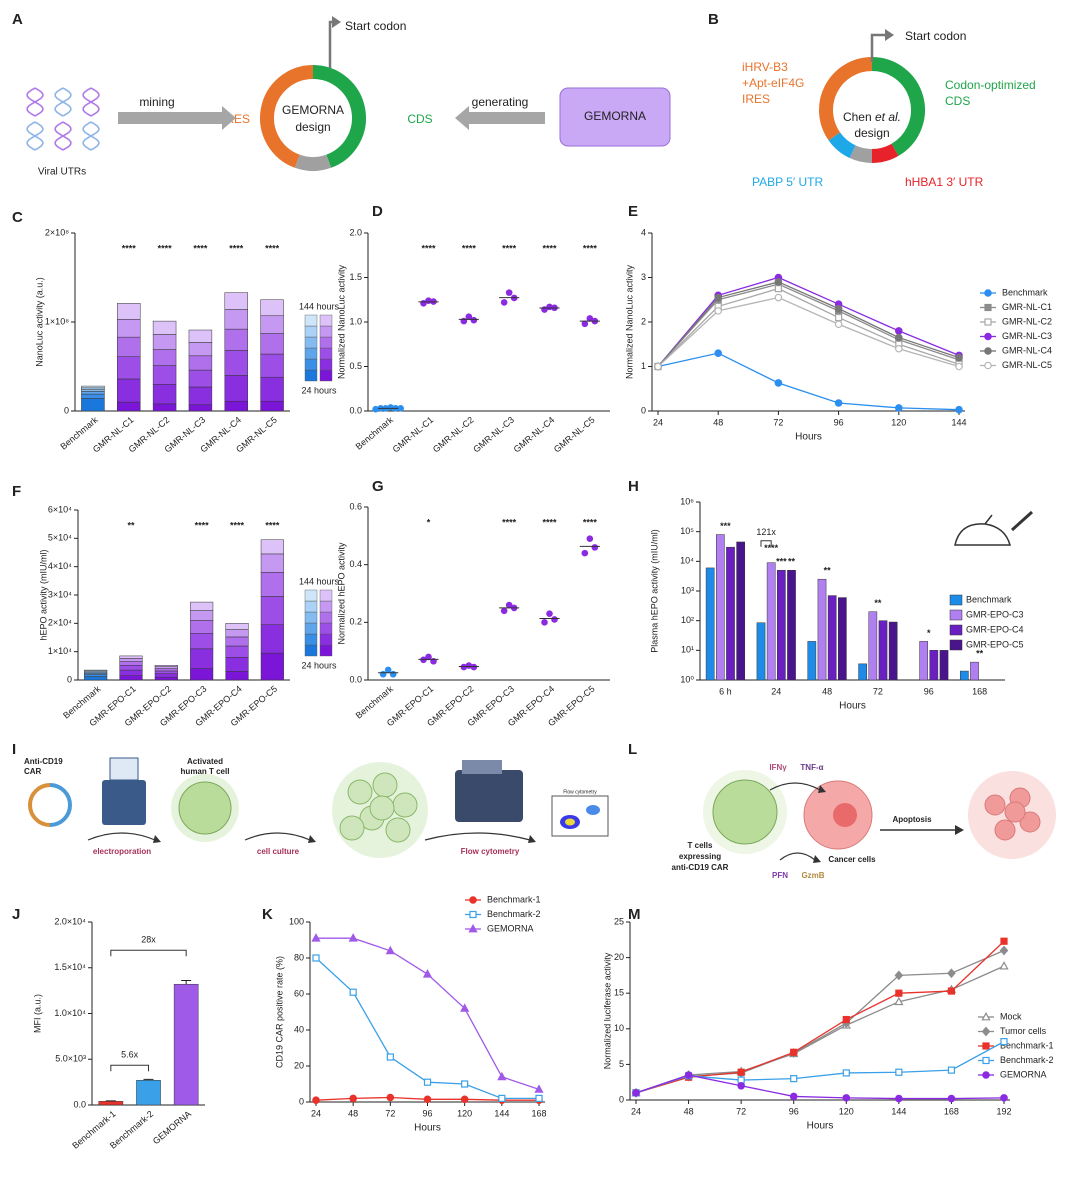 This screenshot has width=1080, height=1177. I want to click on legend-label: Benchmark-1, so click(514, 899).